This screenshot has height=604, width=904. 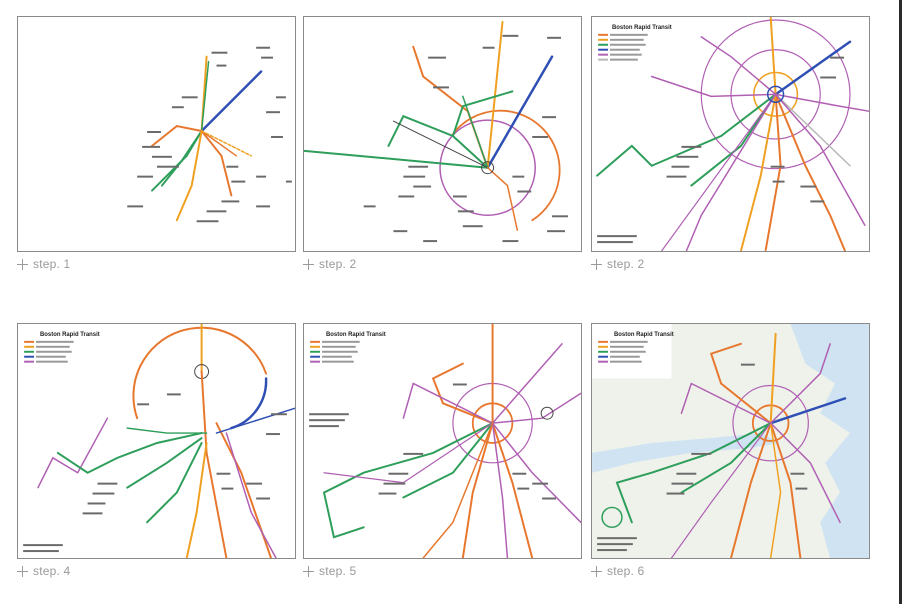 I want to click on caption-text: step. 6, so click(x=626, y=571).